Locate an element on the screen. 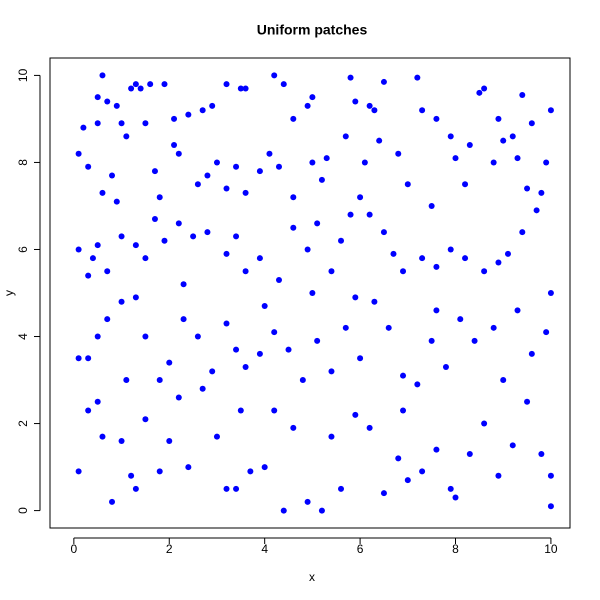 Image resolution: width=600 pixels, height=600 pixels. y-tick-label: 8 is located at coordinates (23, 162).